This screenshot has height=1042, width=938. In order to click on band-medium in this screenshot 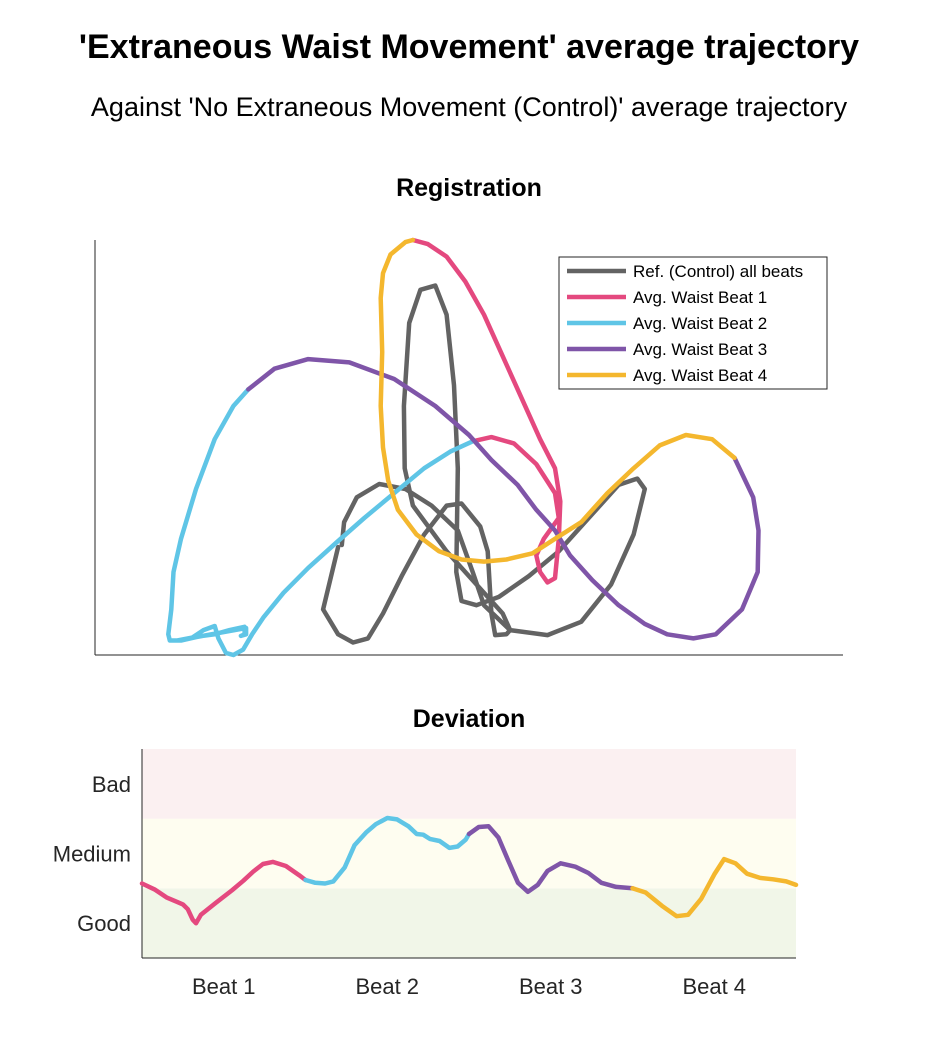, I will do `click(469, 853)`.